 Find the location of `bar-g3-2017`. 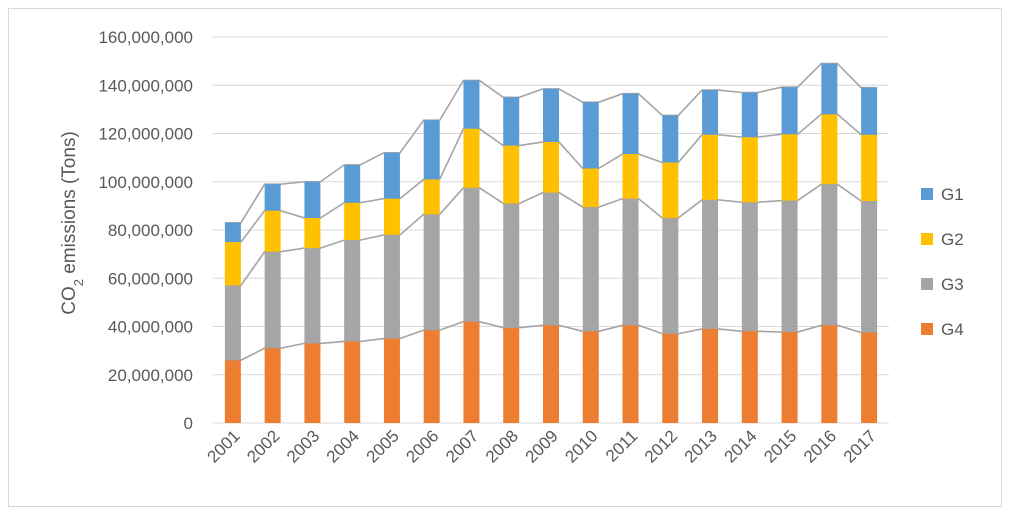

bar-g3-2017 is located at coordinates (869, 267).